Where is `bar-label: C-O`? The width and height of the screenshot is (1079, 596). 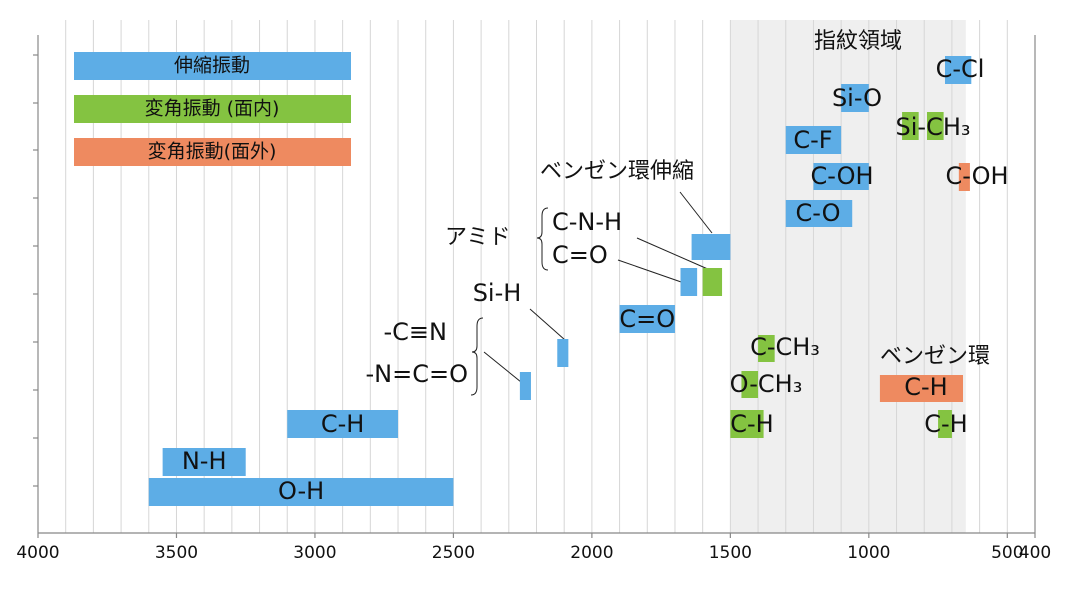 bar-label: C-O is located at coordinates (818, 213).